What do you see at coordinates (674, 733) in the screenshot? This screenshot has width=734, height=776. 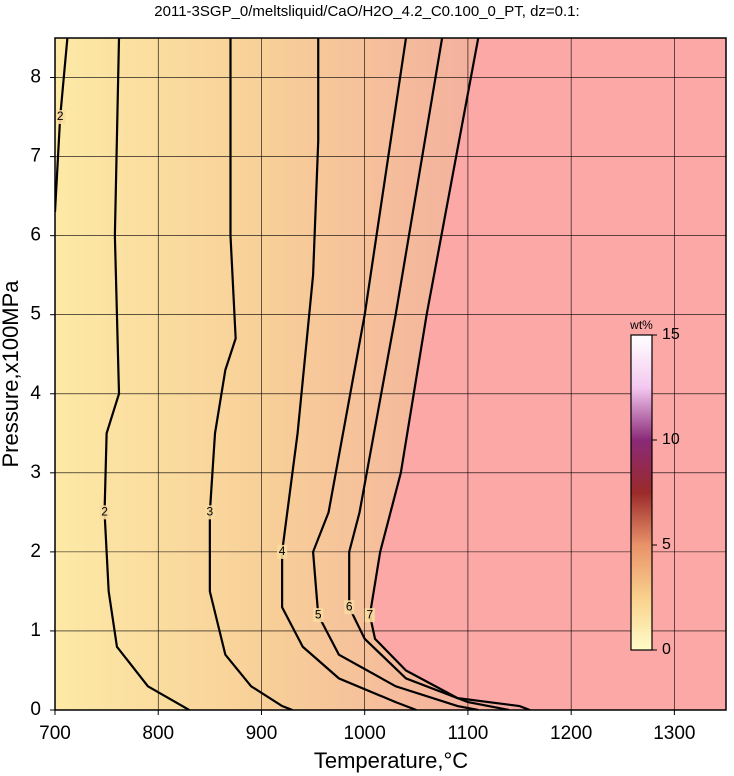 I see `x-tick-label: 1300` at bounding box center [674, 733].